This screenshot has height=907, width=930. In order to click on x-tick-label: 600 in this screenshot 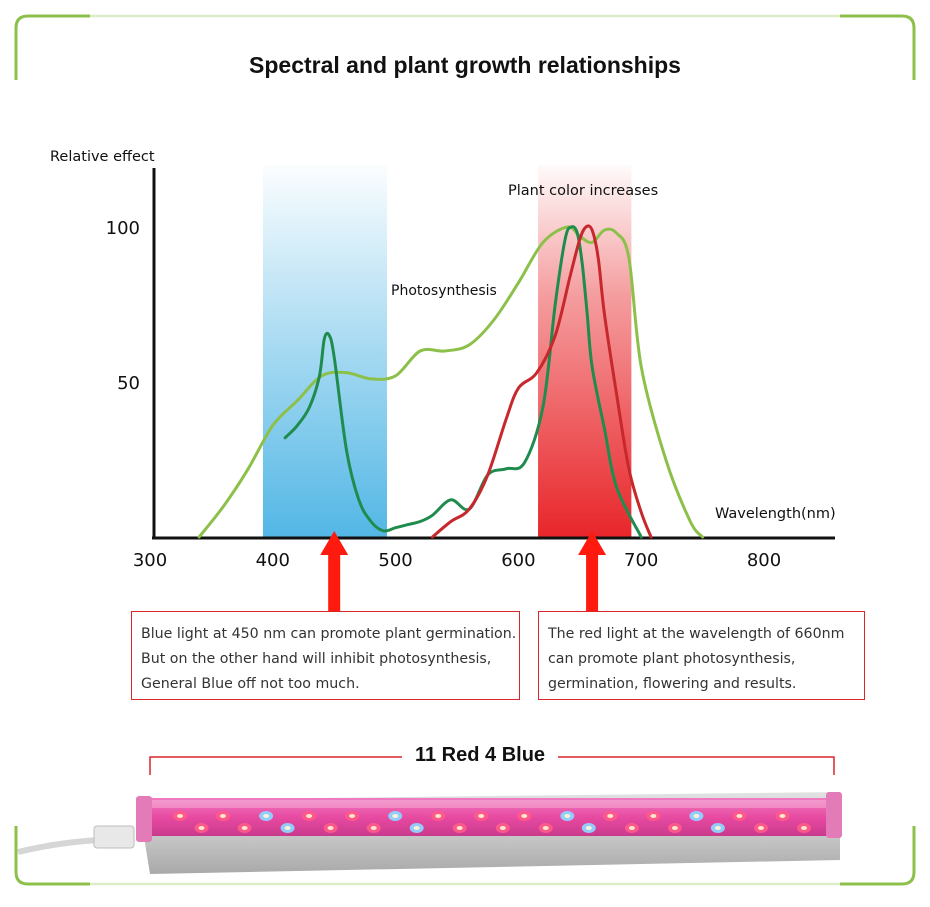, I will do `click(518, 560)`.